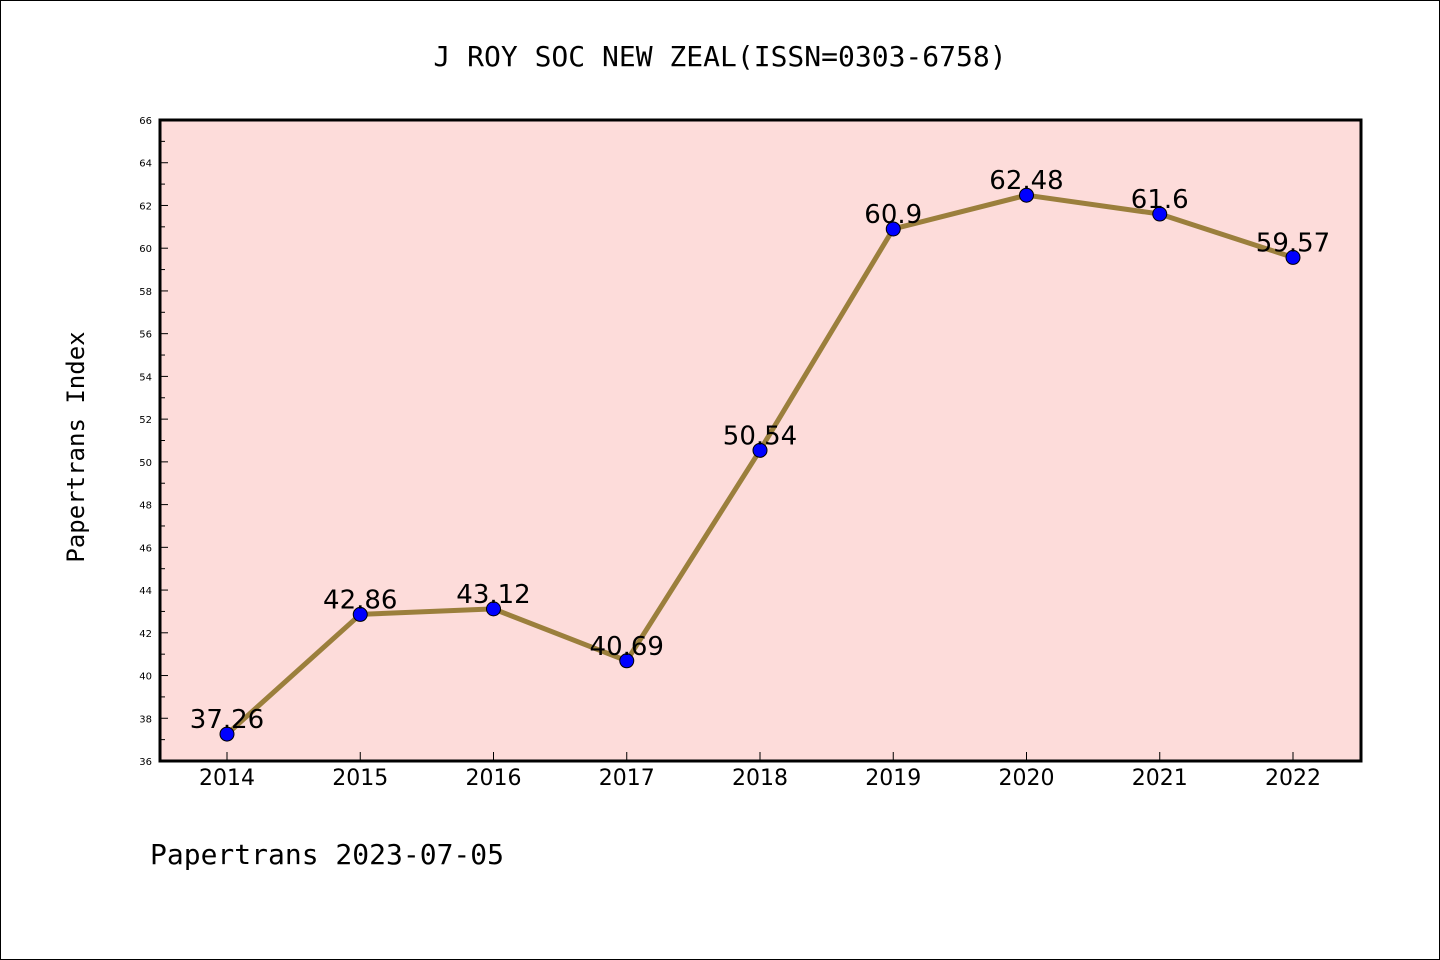  I want to click on data-label: 37.26, so click(227, 720).